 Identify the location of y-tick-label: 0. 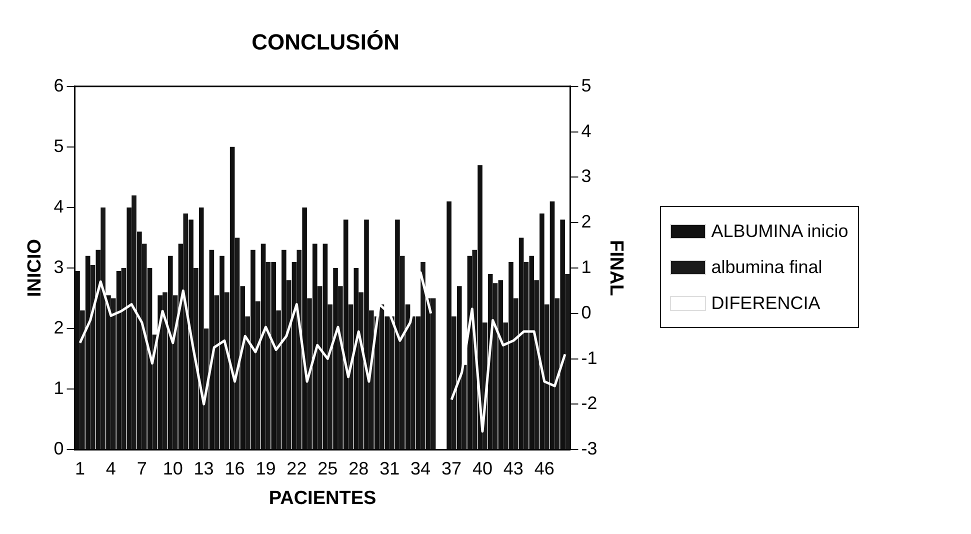
(59, 448).